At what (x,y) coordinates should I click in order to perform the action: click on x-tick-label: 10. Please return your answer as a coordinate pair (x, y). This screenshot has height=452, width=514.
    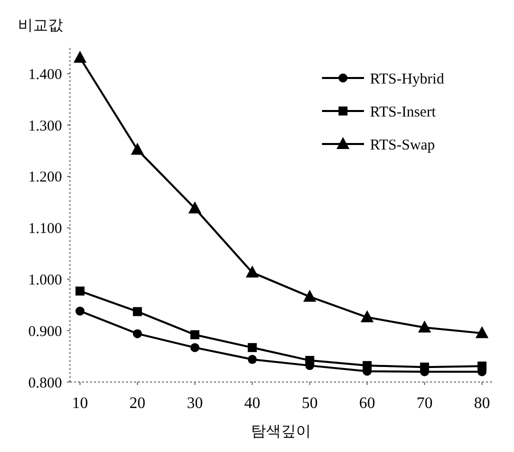
    Looking at the image, I should click on (80, 403).